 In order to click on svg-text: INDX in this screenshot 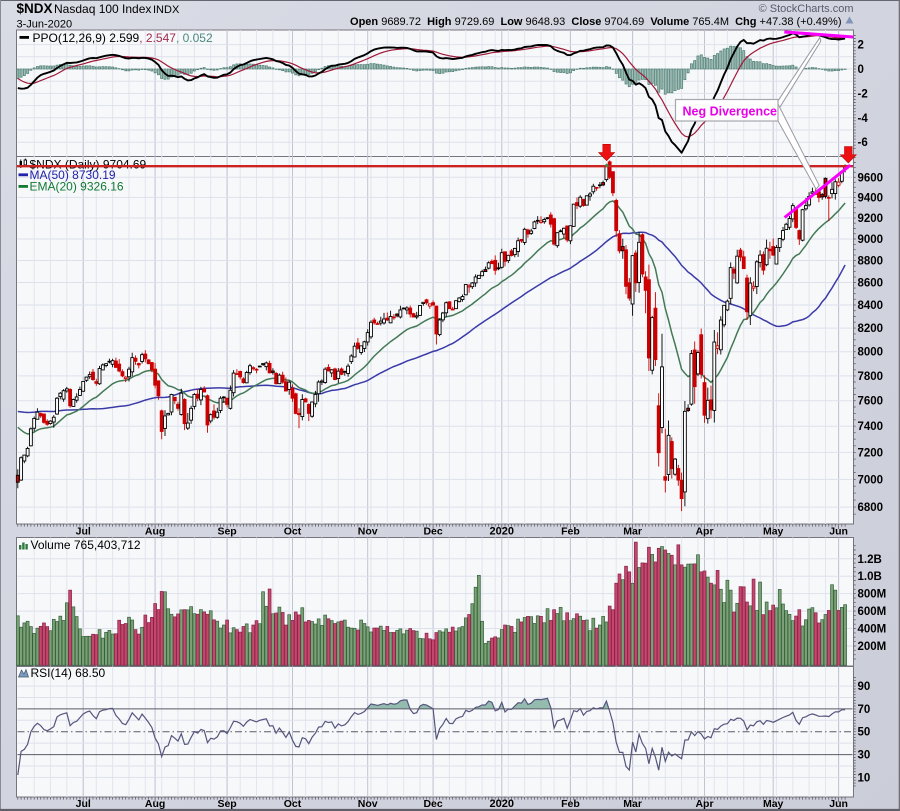, I will do `click(166, 10)`.